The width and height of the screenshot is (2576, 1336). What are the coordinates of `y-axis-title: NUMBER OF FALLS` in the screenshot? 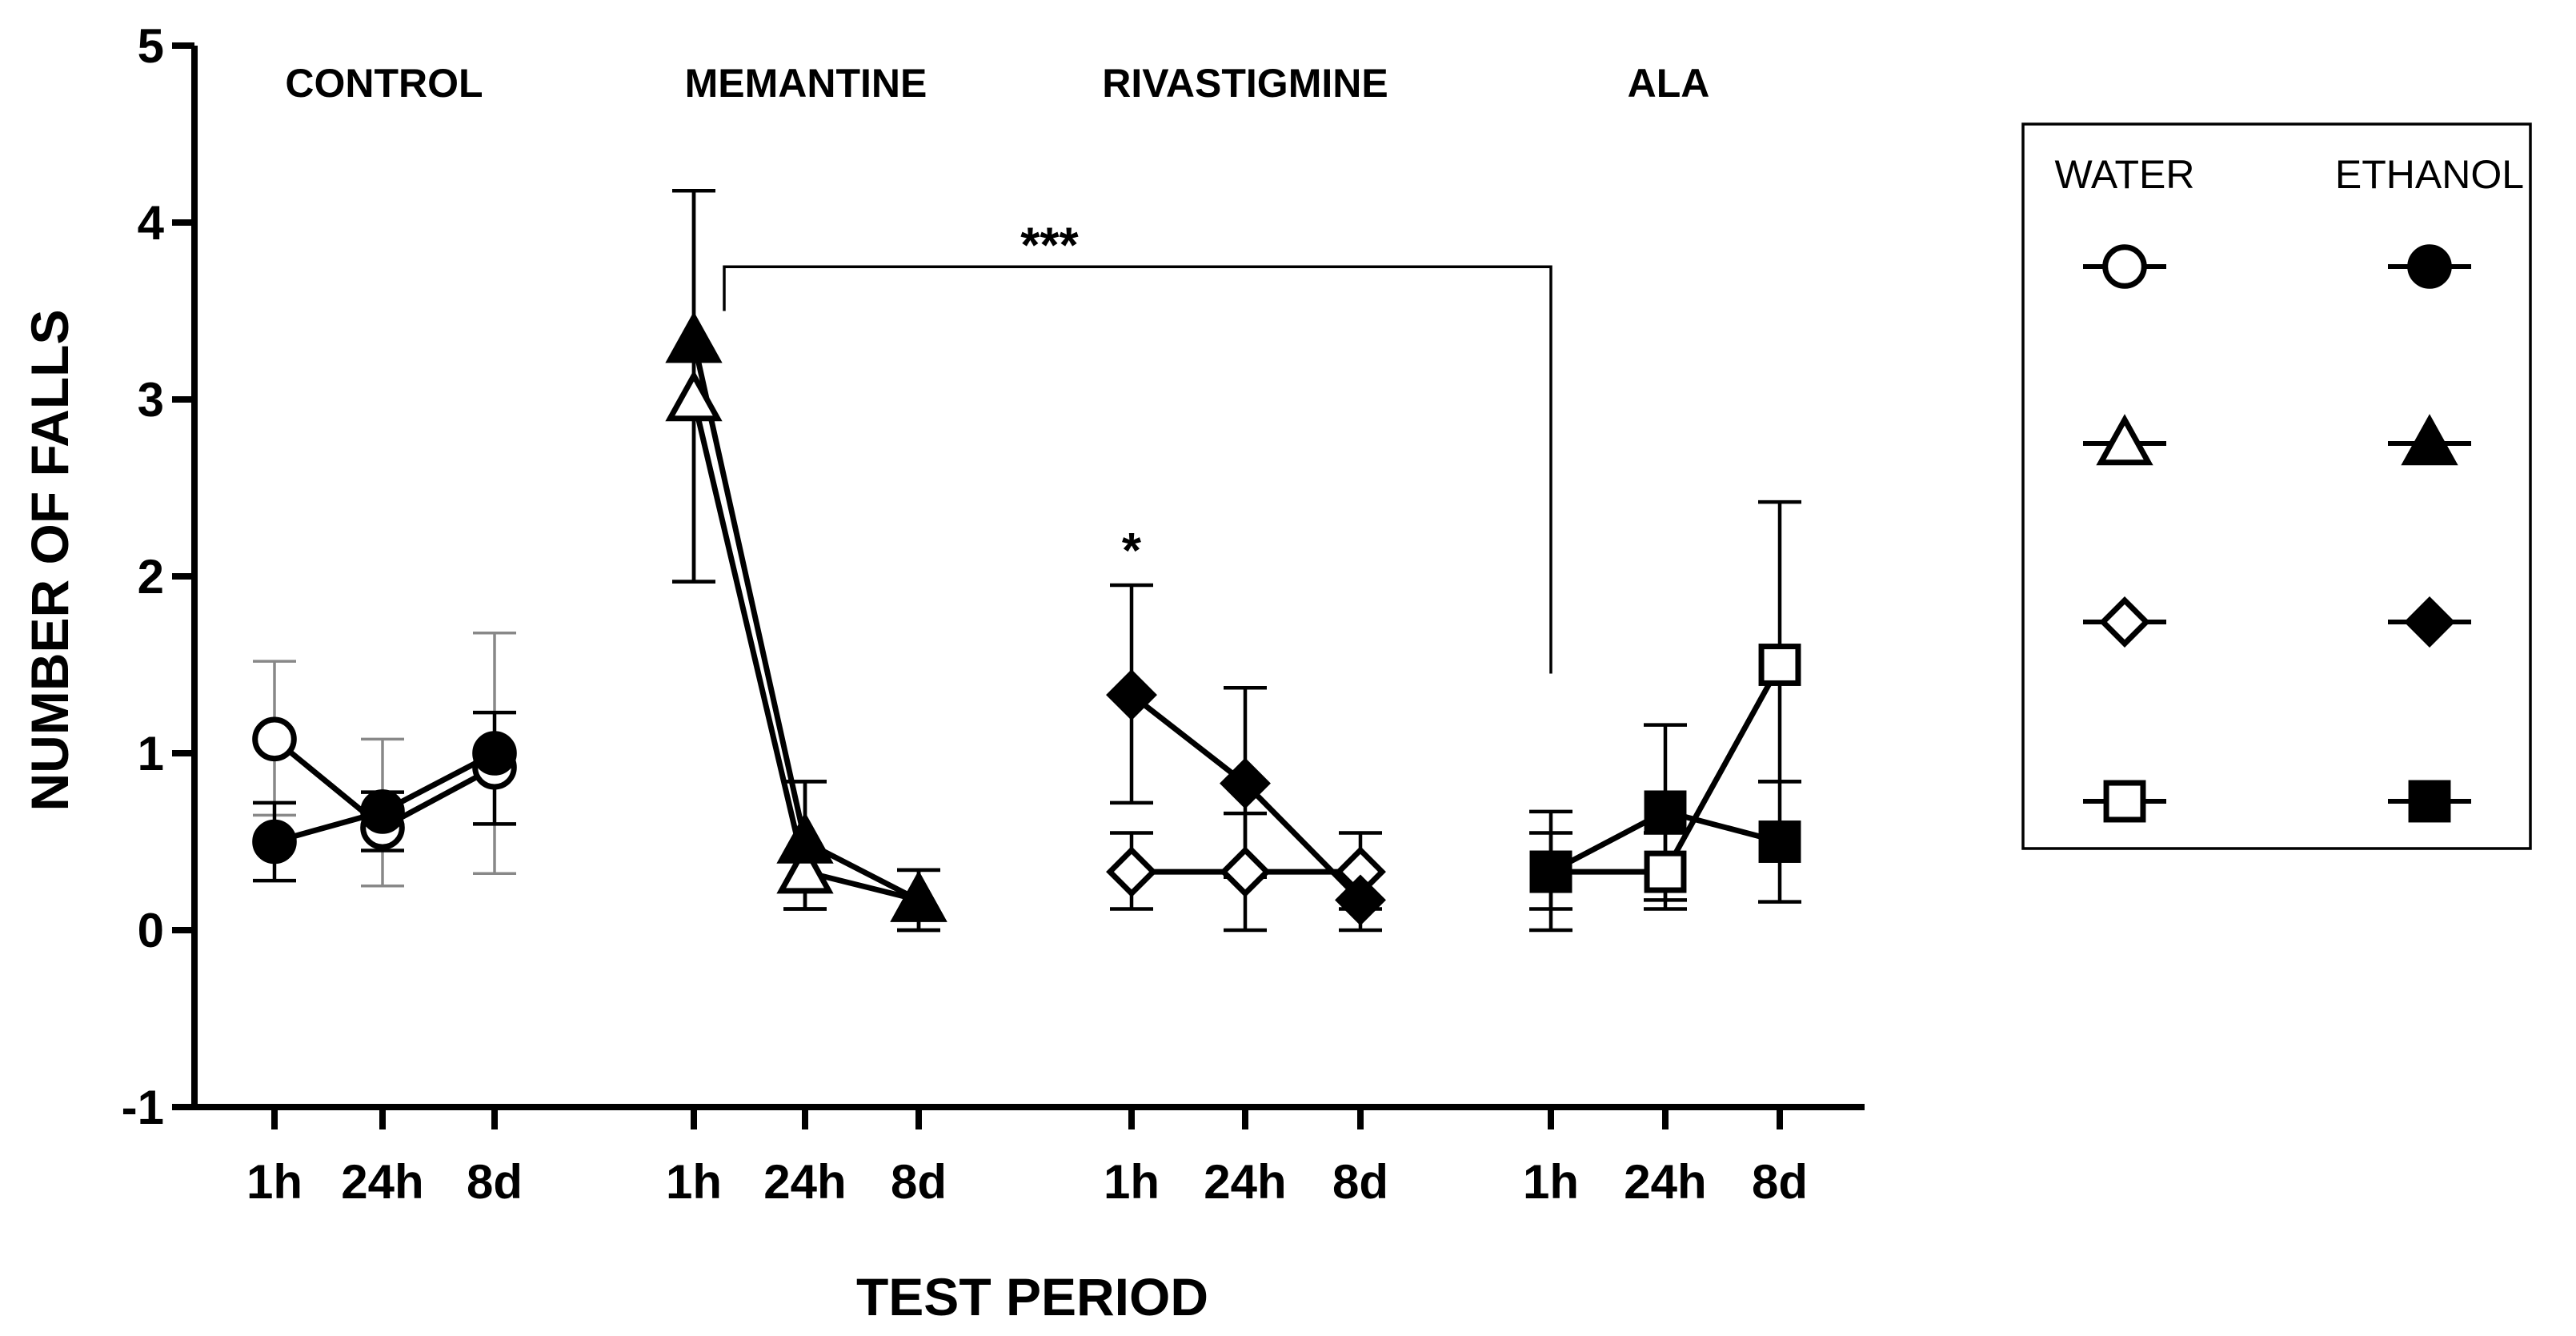 It's located at (49, 561).